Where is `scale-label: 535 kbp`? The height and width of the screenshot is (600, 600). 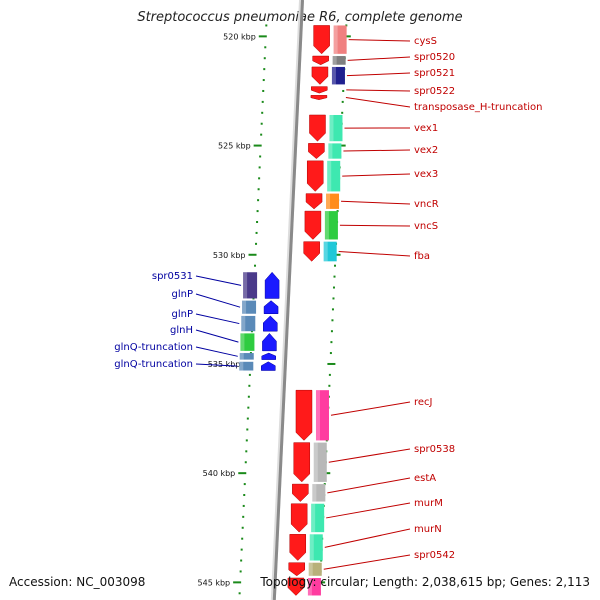 scale-label: 535 kbp is located at coordinates (224, 364).